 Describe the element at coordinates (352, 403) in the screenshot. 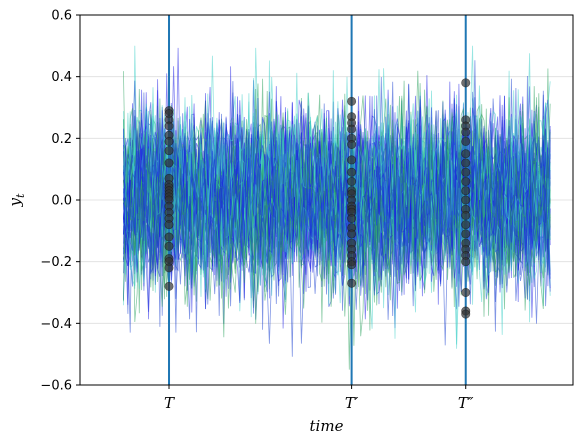

I see `x-tick-label: T′` at that location.